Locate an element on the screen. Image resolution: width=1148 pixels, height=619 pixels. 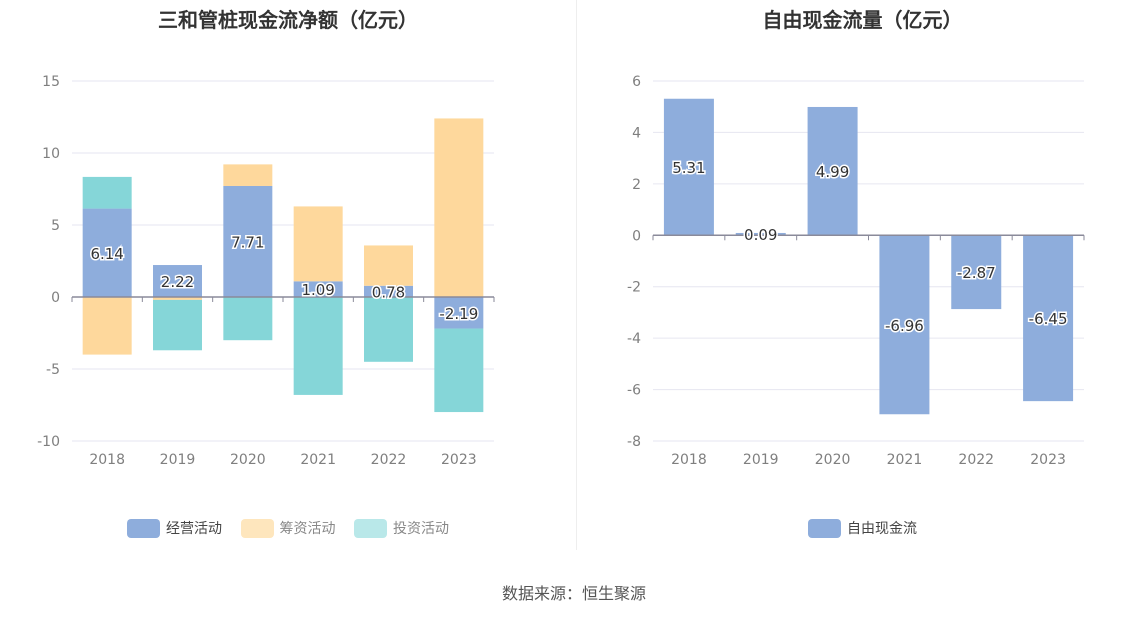
y-tick-label: 10 is located at coordinates (51, 154).